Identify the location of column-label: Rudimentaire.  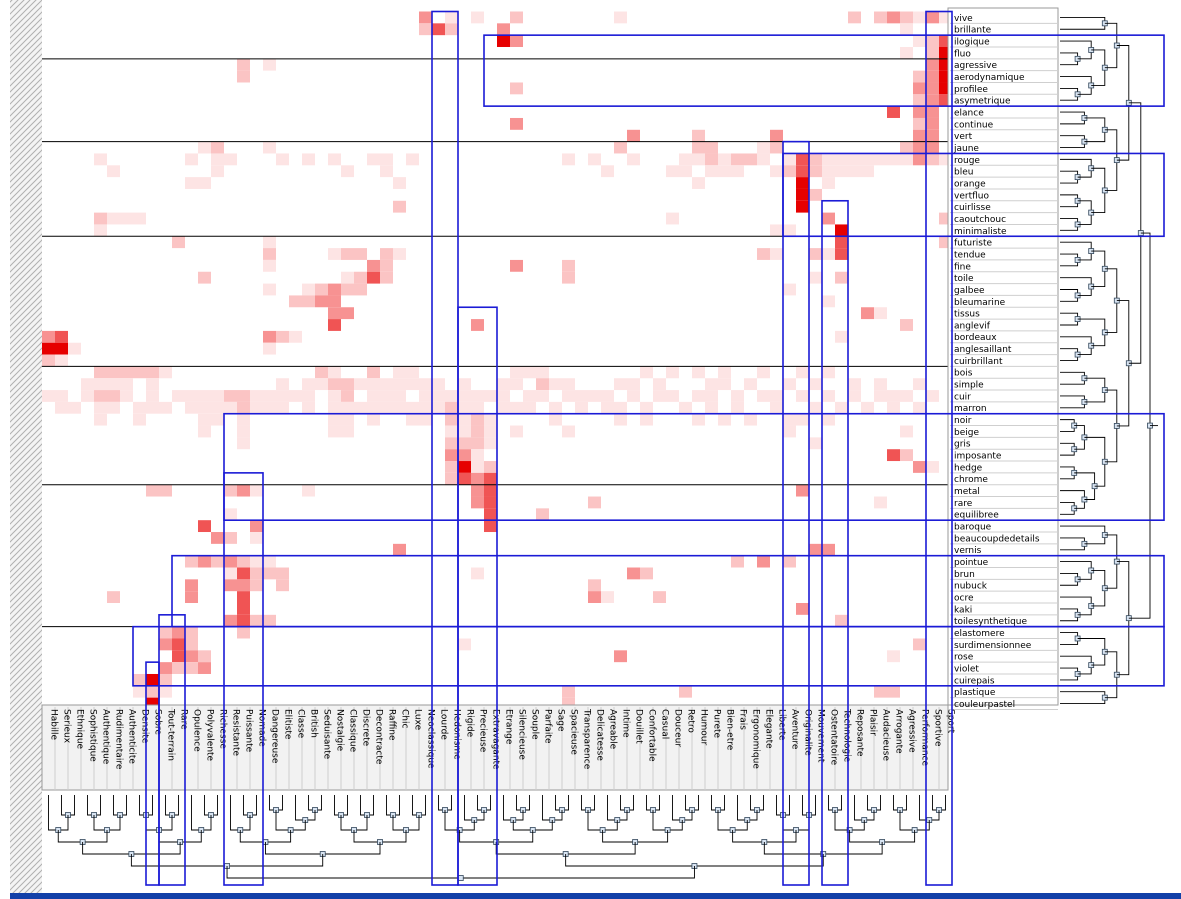
(119, 739).